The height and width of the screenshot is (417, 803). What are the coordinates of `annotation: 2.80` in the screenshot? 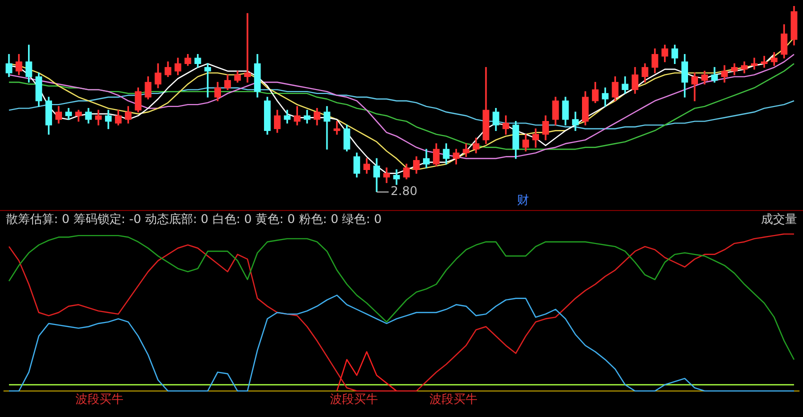 It's located at (404, 191).